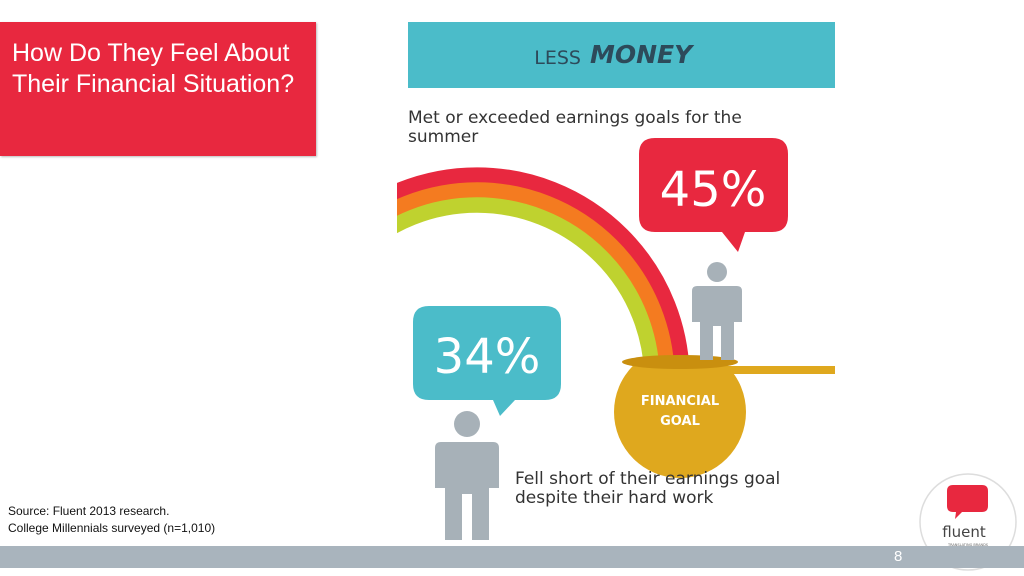 This screenshot has height=576, width=1024. What do you see at coordinates (757, 370) in the screenshot?
I see `goal-line` at bounding box center [757, 370].